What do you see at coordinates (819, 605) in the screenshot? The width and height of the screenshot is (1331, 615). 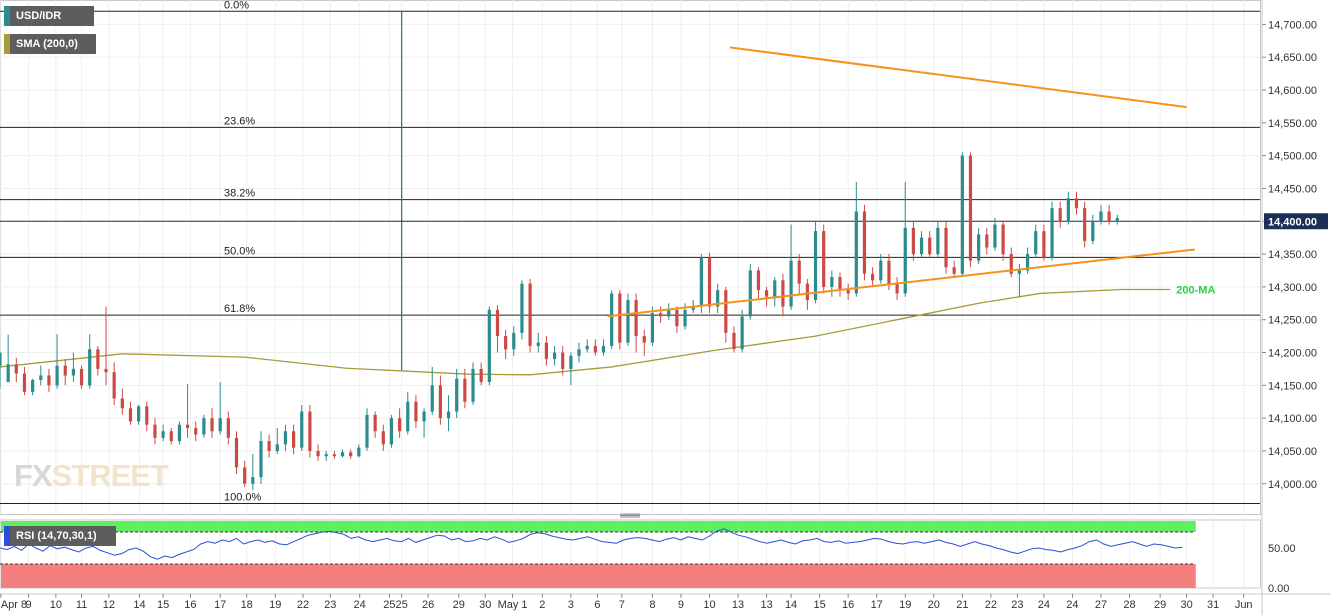 I see `x-tick-label-30: 15` at bounding box center [819, 605].